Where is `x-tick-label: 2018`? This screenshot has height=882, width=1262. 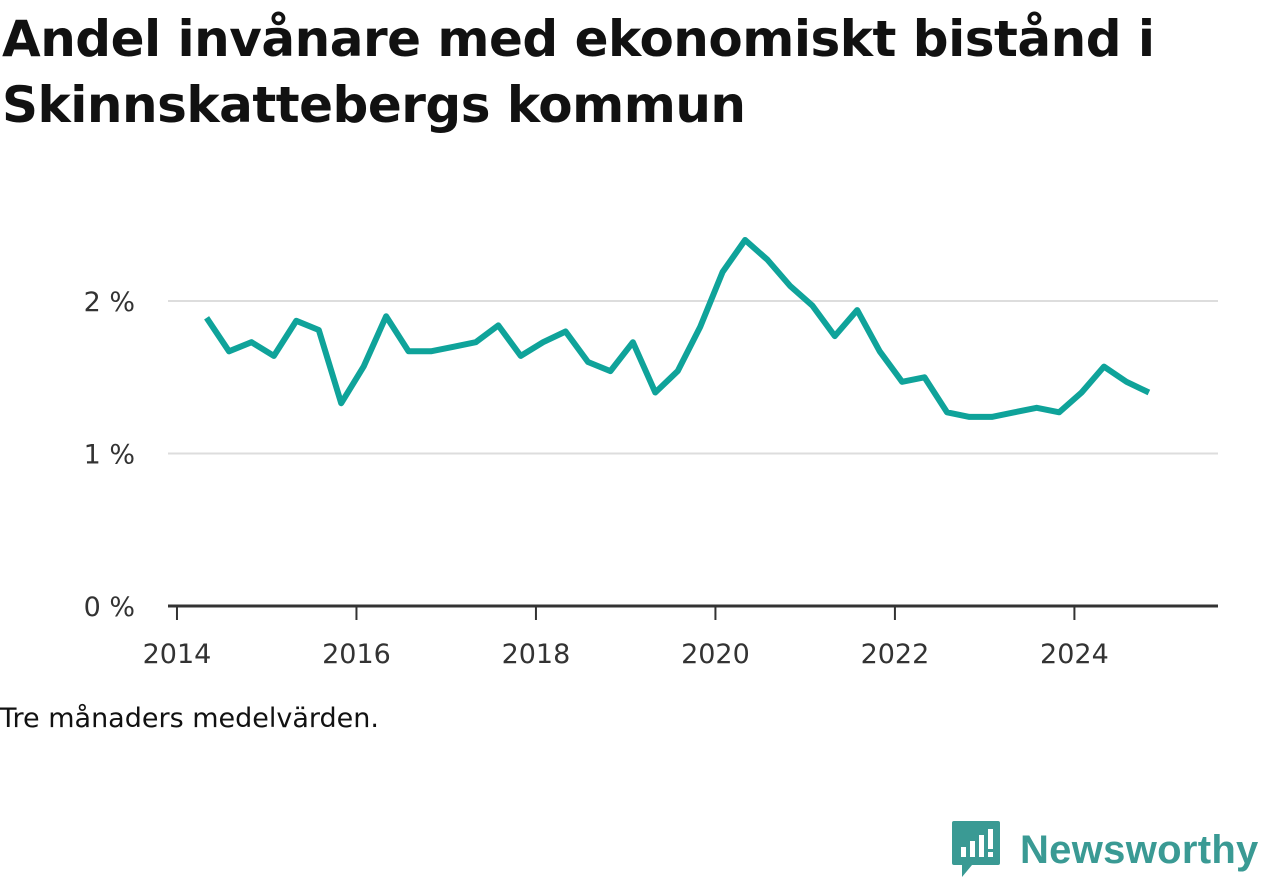 x-tick-label: 2018 is located at coordinates (536, 654).